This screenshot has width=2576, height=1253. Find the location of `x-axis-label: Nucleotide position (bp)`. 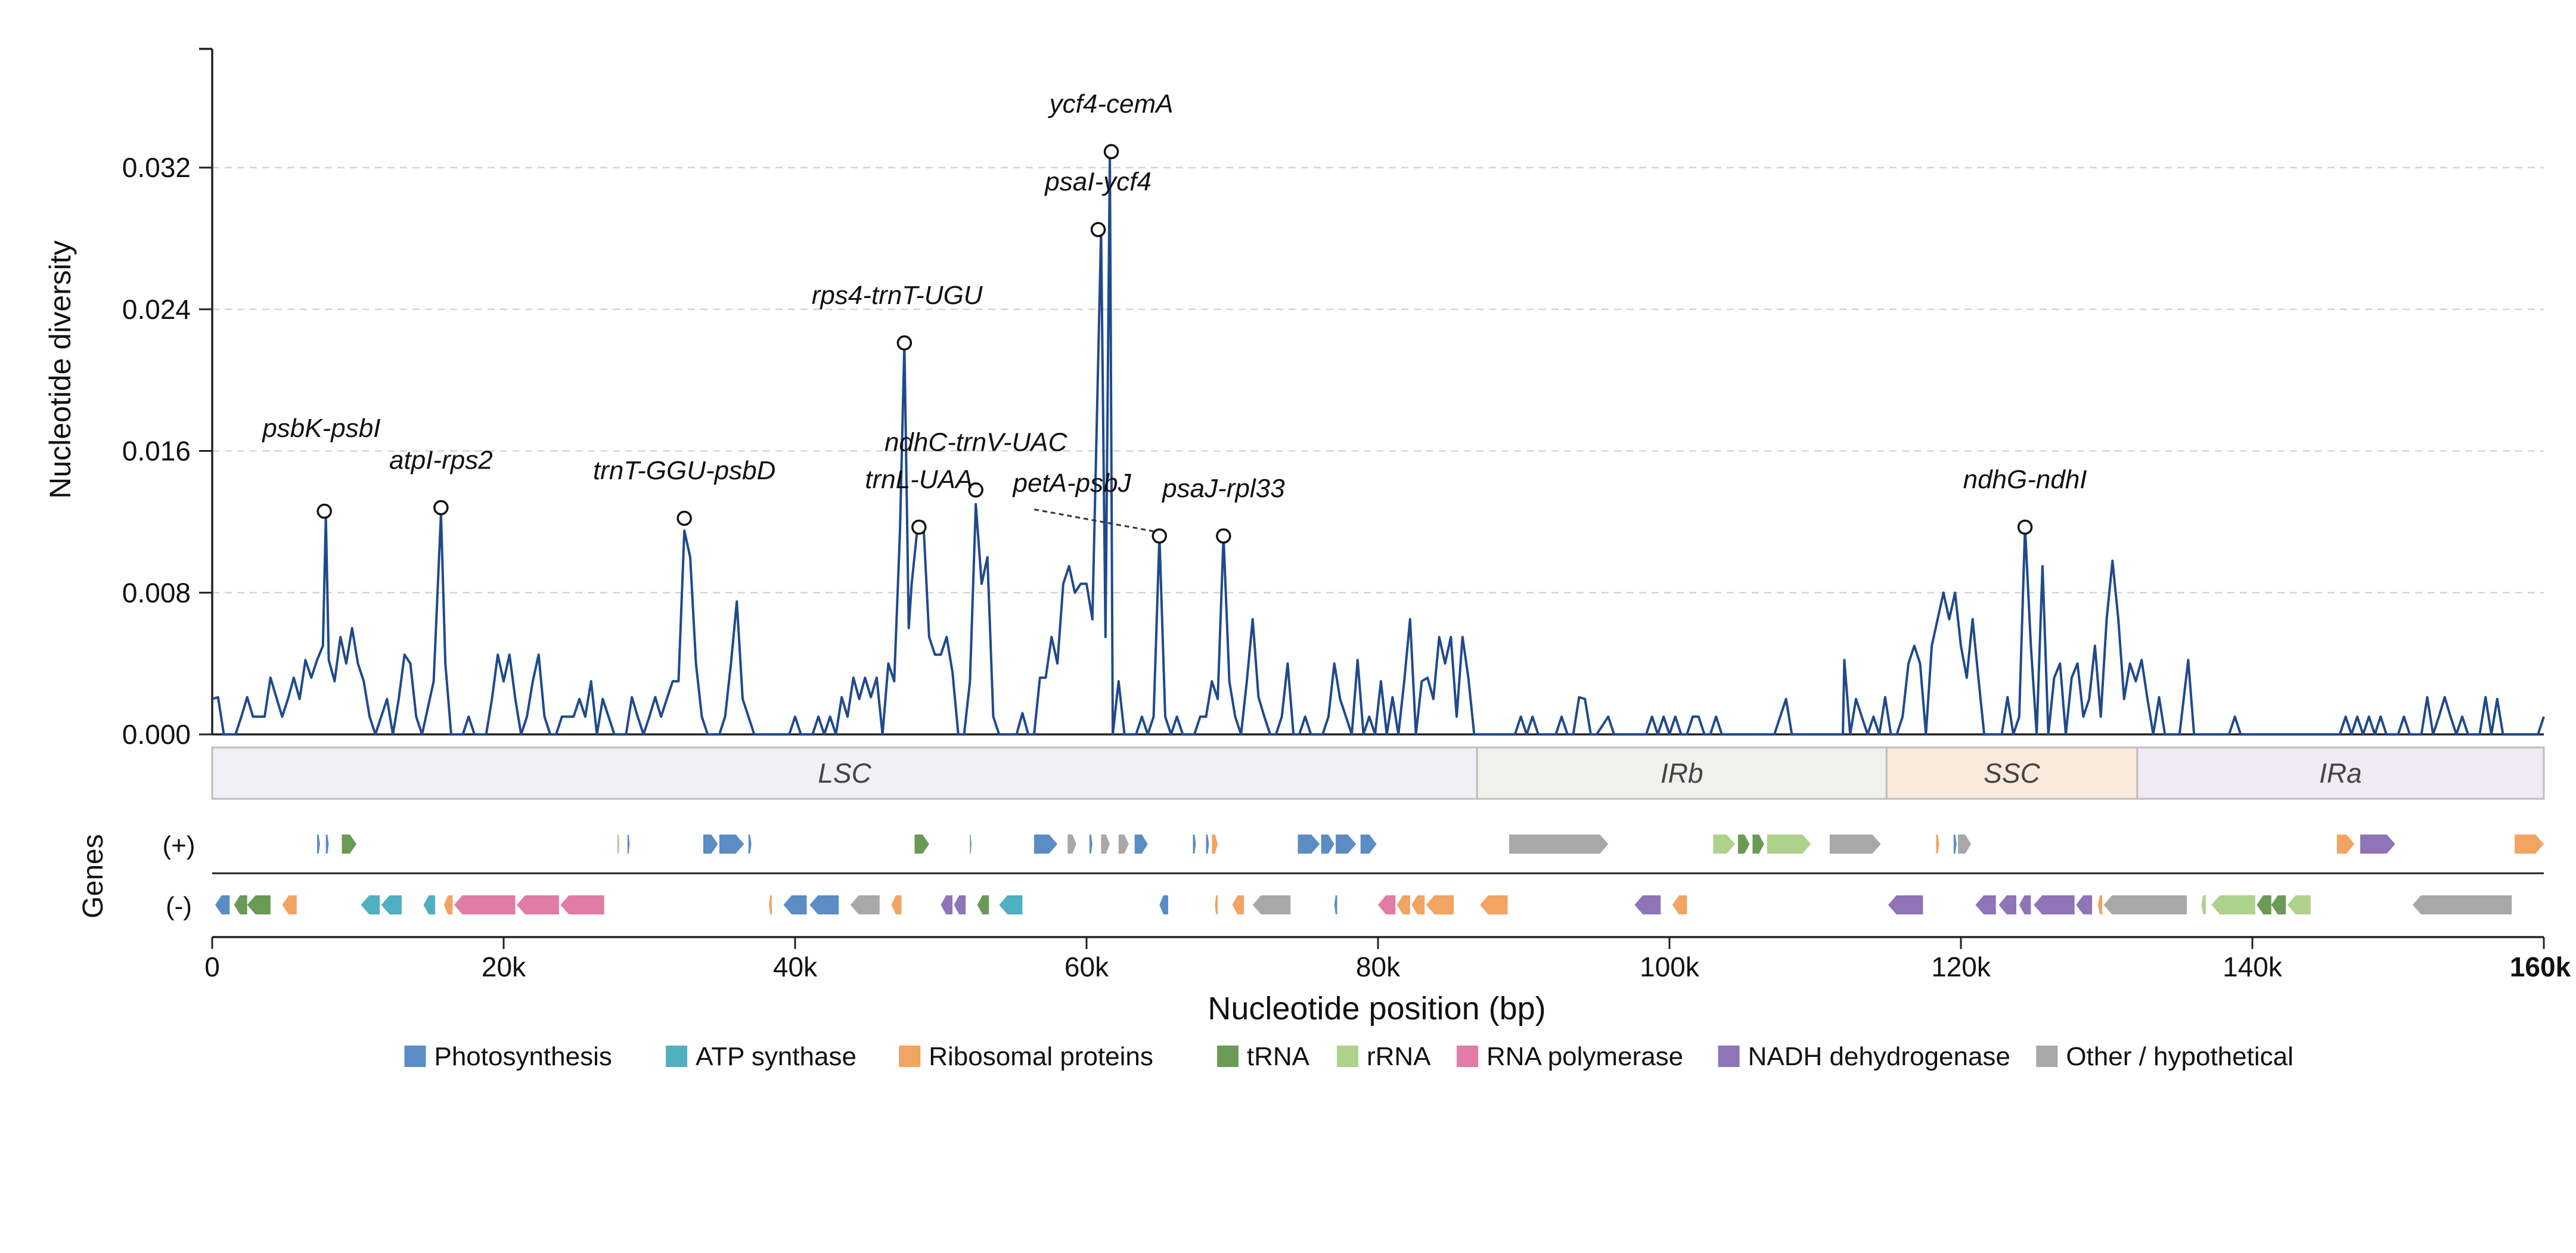

x-axis-label: Nucleotide position (bp) is located at coordinates (1376, 1008).